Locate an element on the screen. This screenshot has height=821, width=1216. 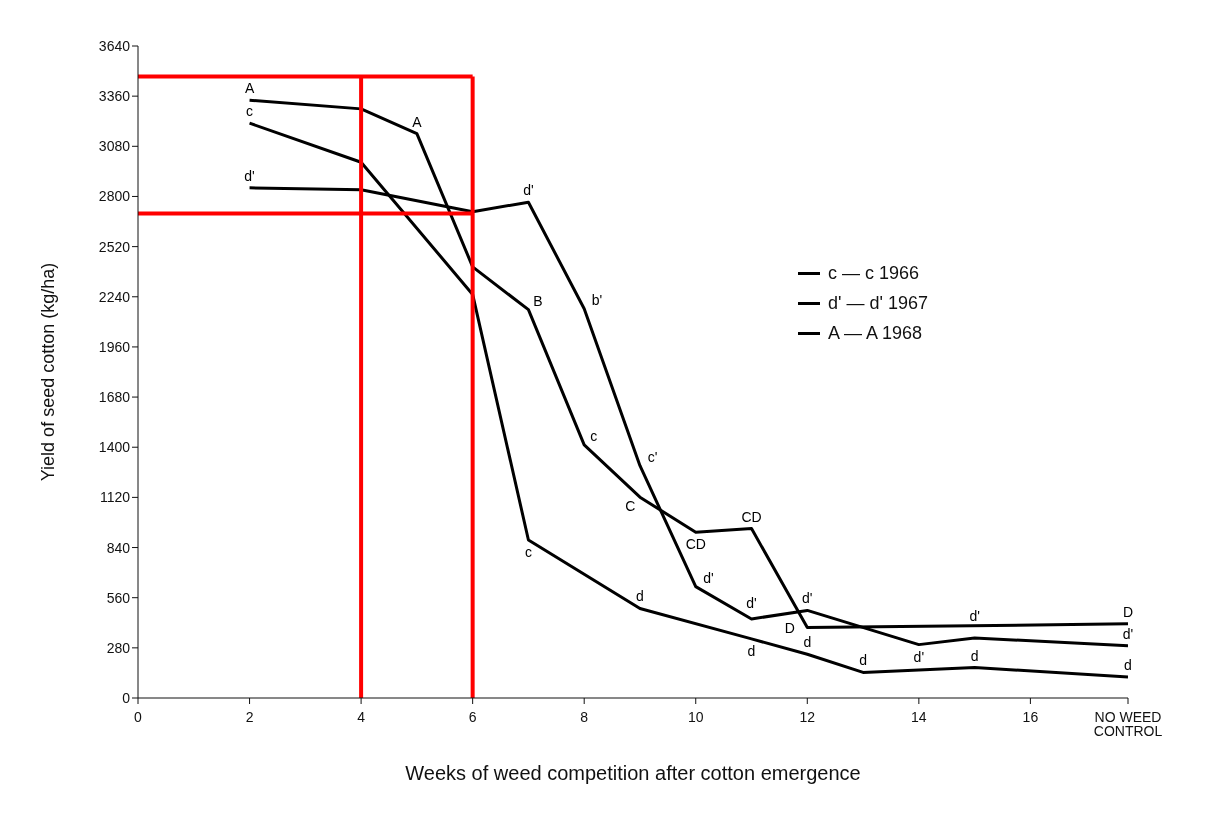
x-tick-label: 6 is located at coordinates (472, 716).